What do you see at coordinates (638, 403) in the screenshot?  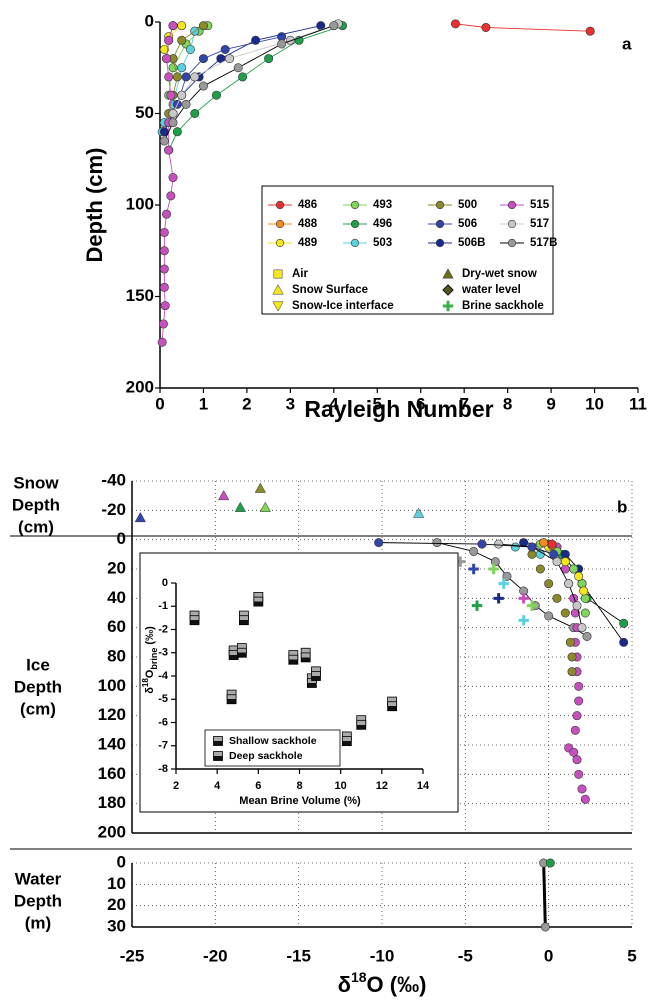 I see `x-tick-label: 11` at bounding box center [638, 403].